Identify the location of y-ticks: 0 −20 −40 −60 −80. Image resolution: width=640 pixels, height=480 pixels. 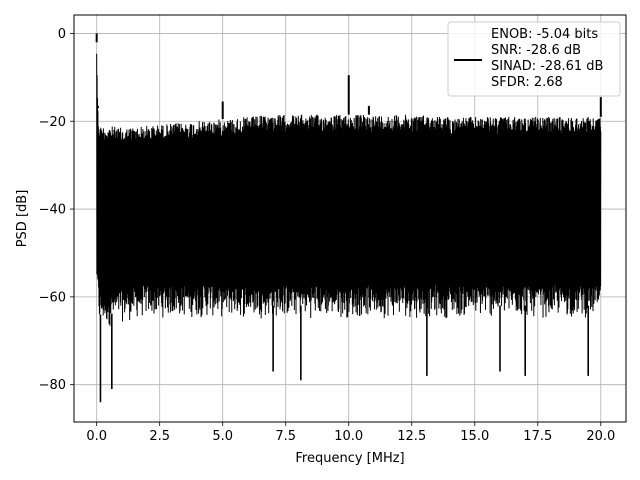
(56, 210).